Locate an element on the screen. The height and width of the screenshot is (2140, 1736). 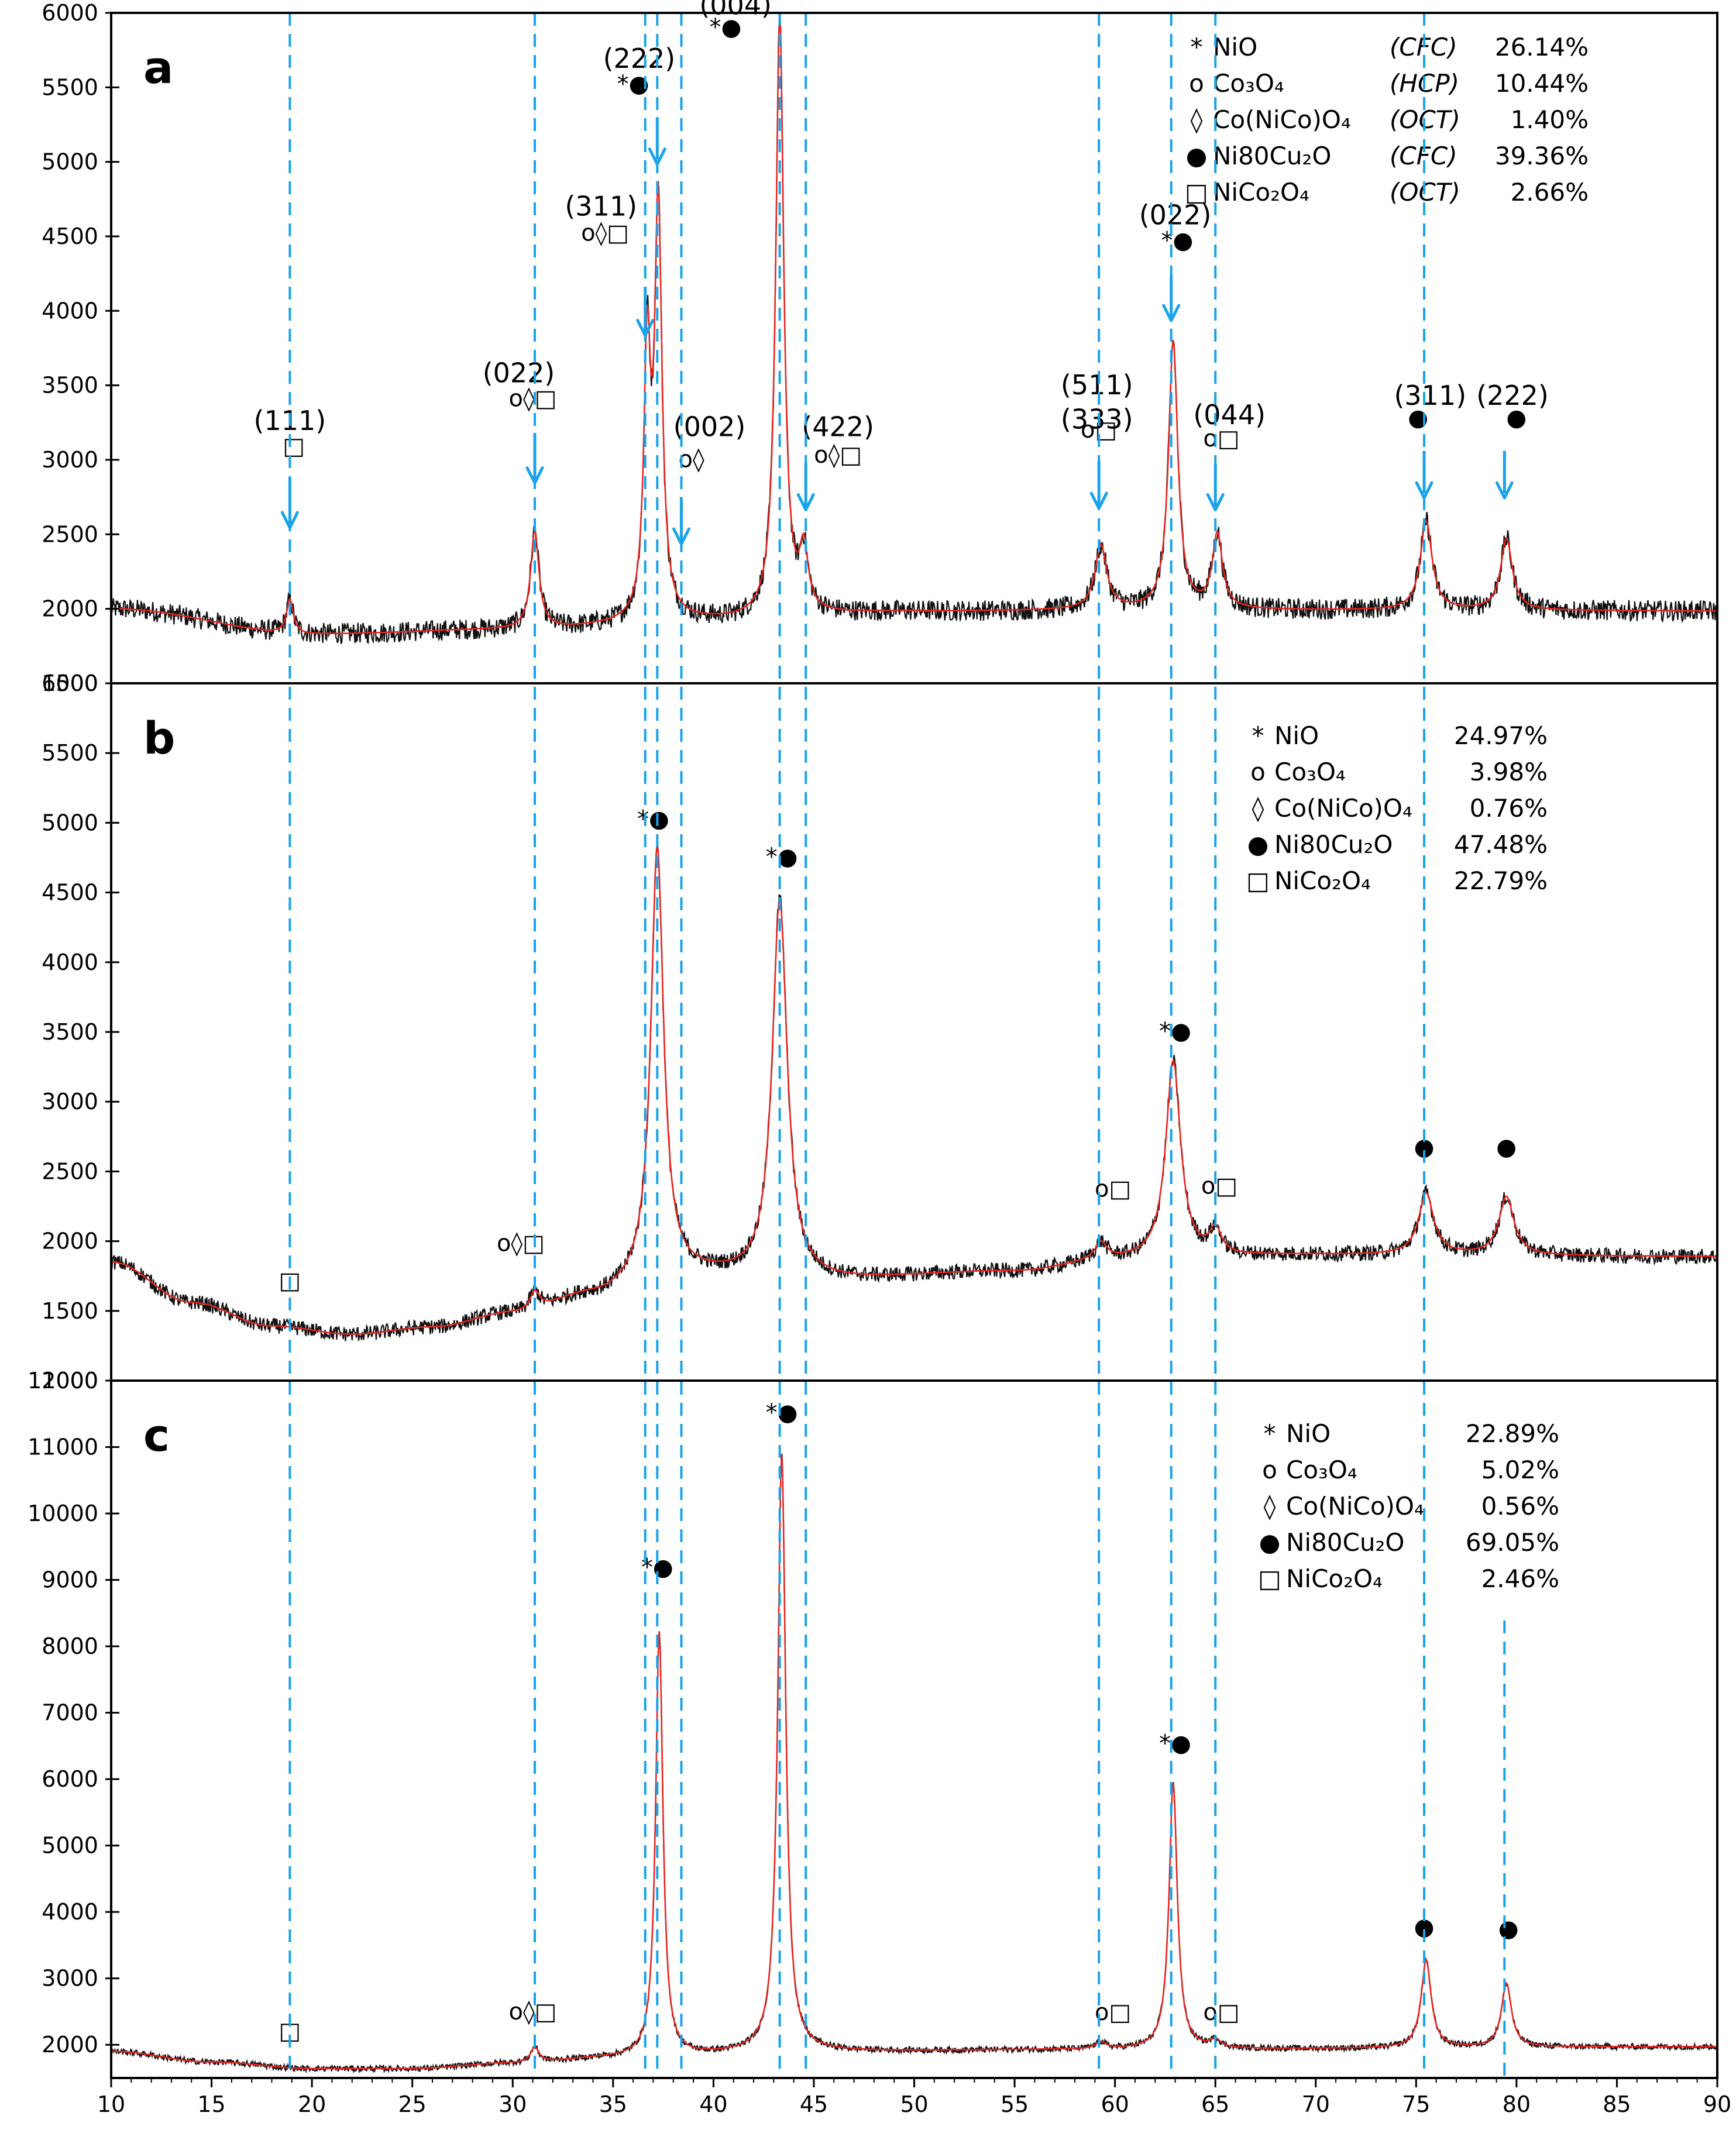
x-tick-label: 55 is located at coordinates (1015, 2104).